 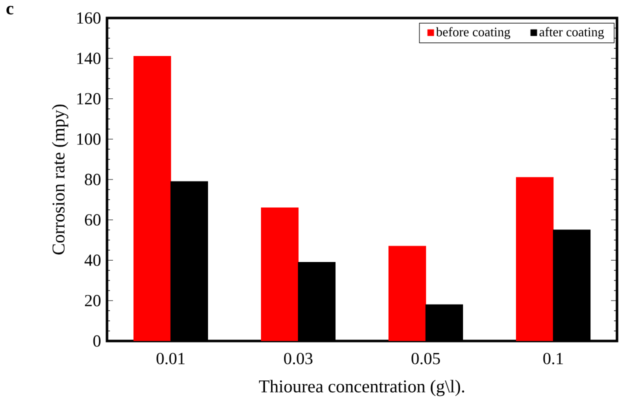 I want to click on y-tick-label: 140, so click(x=89, y=58).